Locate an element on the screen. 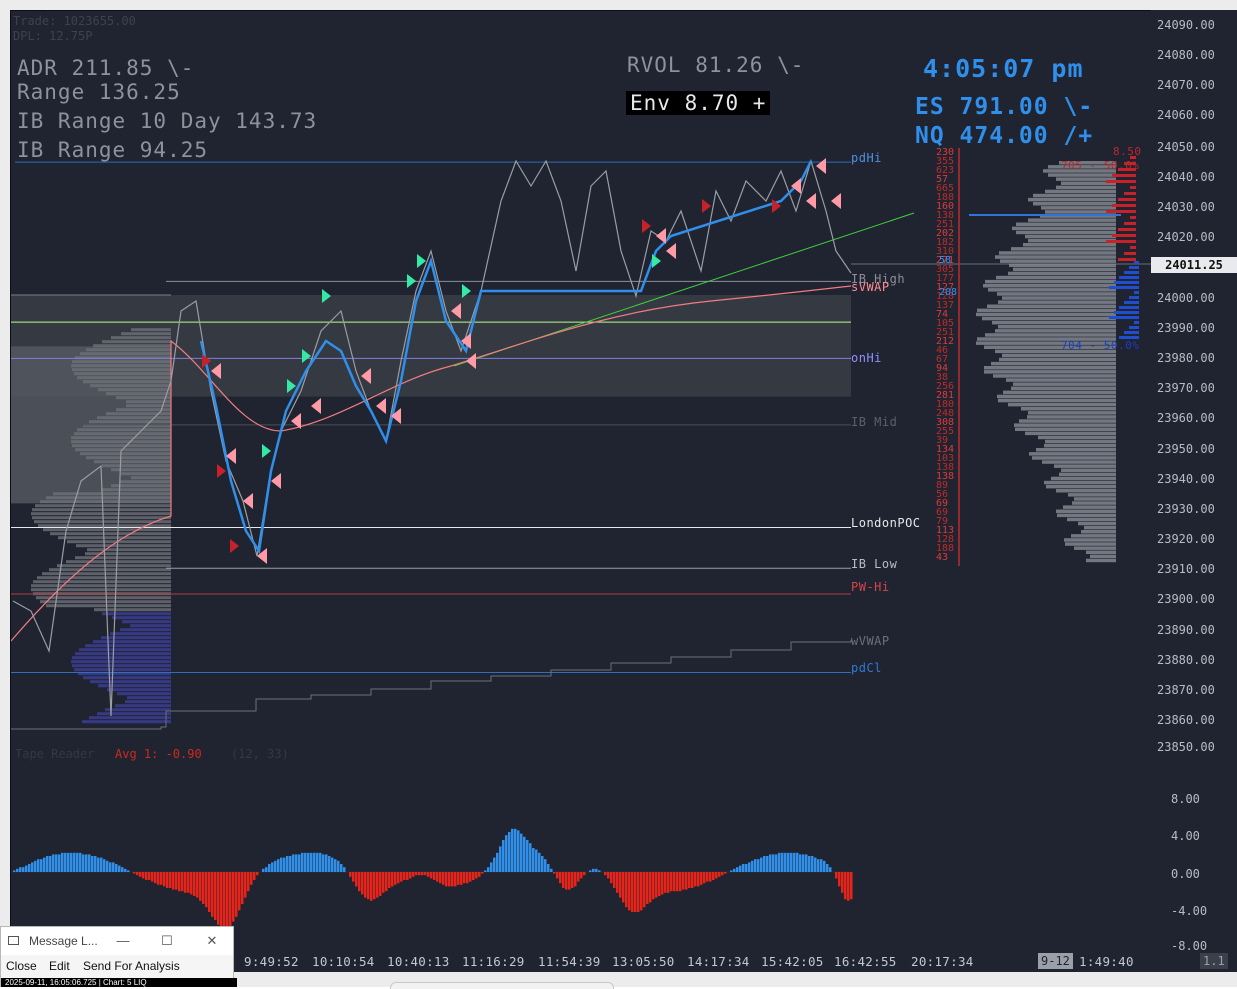 The width and height of the screenshot is (1237, 989). ladder-value: 177 is located at coordinates (945, 278).